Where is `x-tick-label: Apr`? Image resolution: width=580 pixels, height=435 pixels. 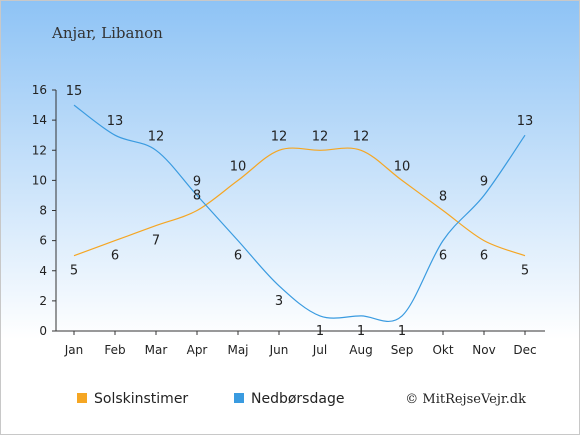
x-tick-label: Apr is located at coordinates (197, 350).